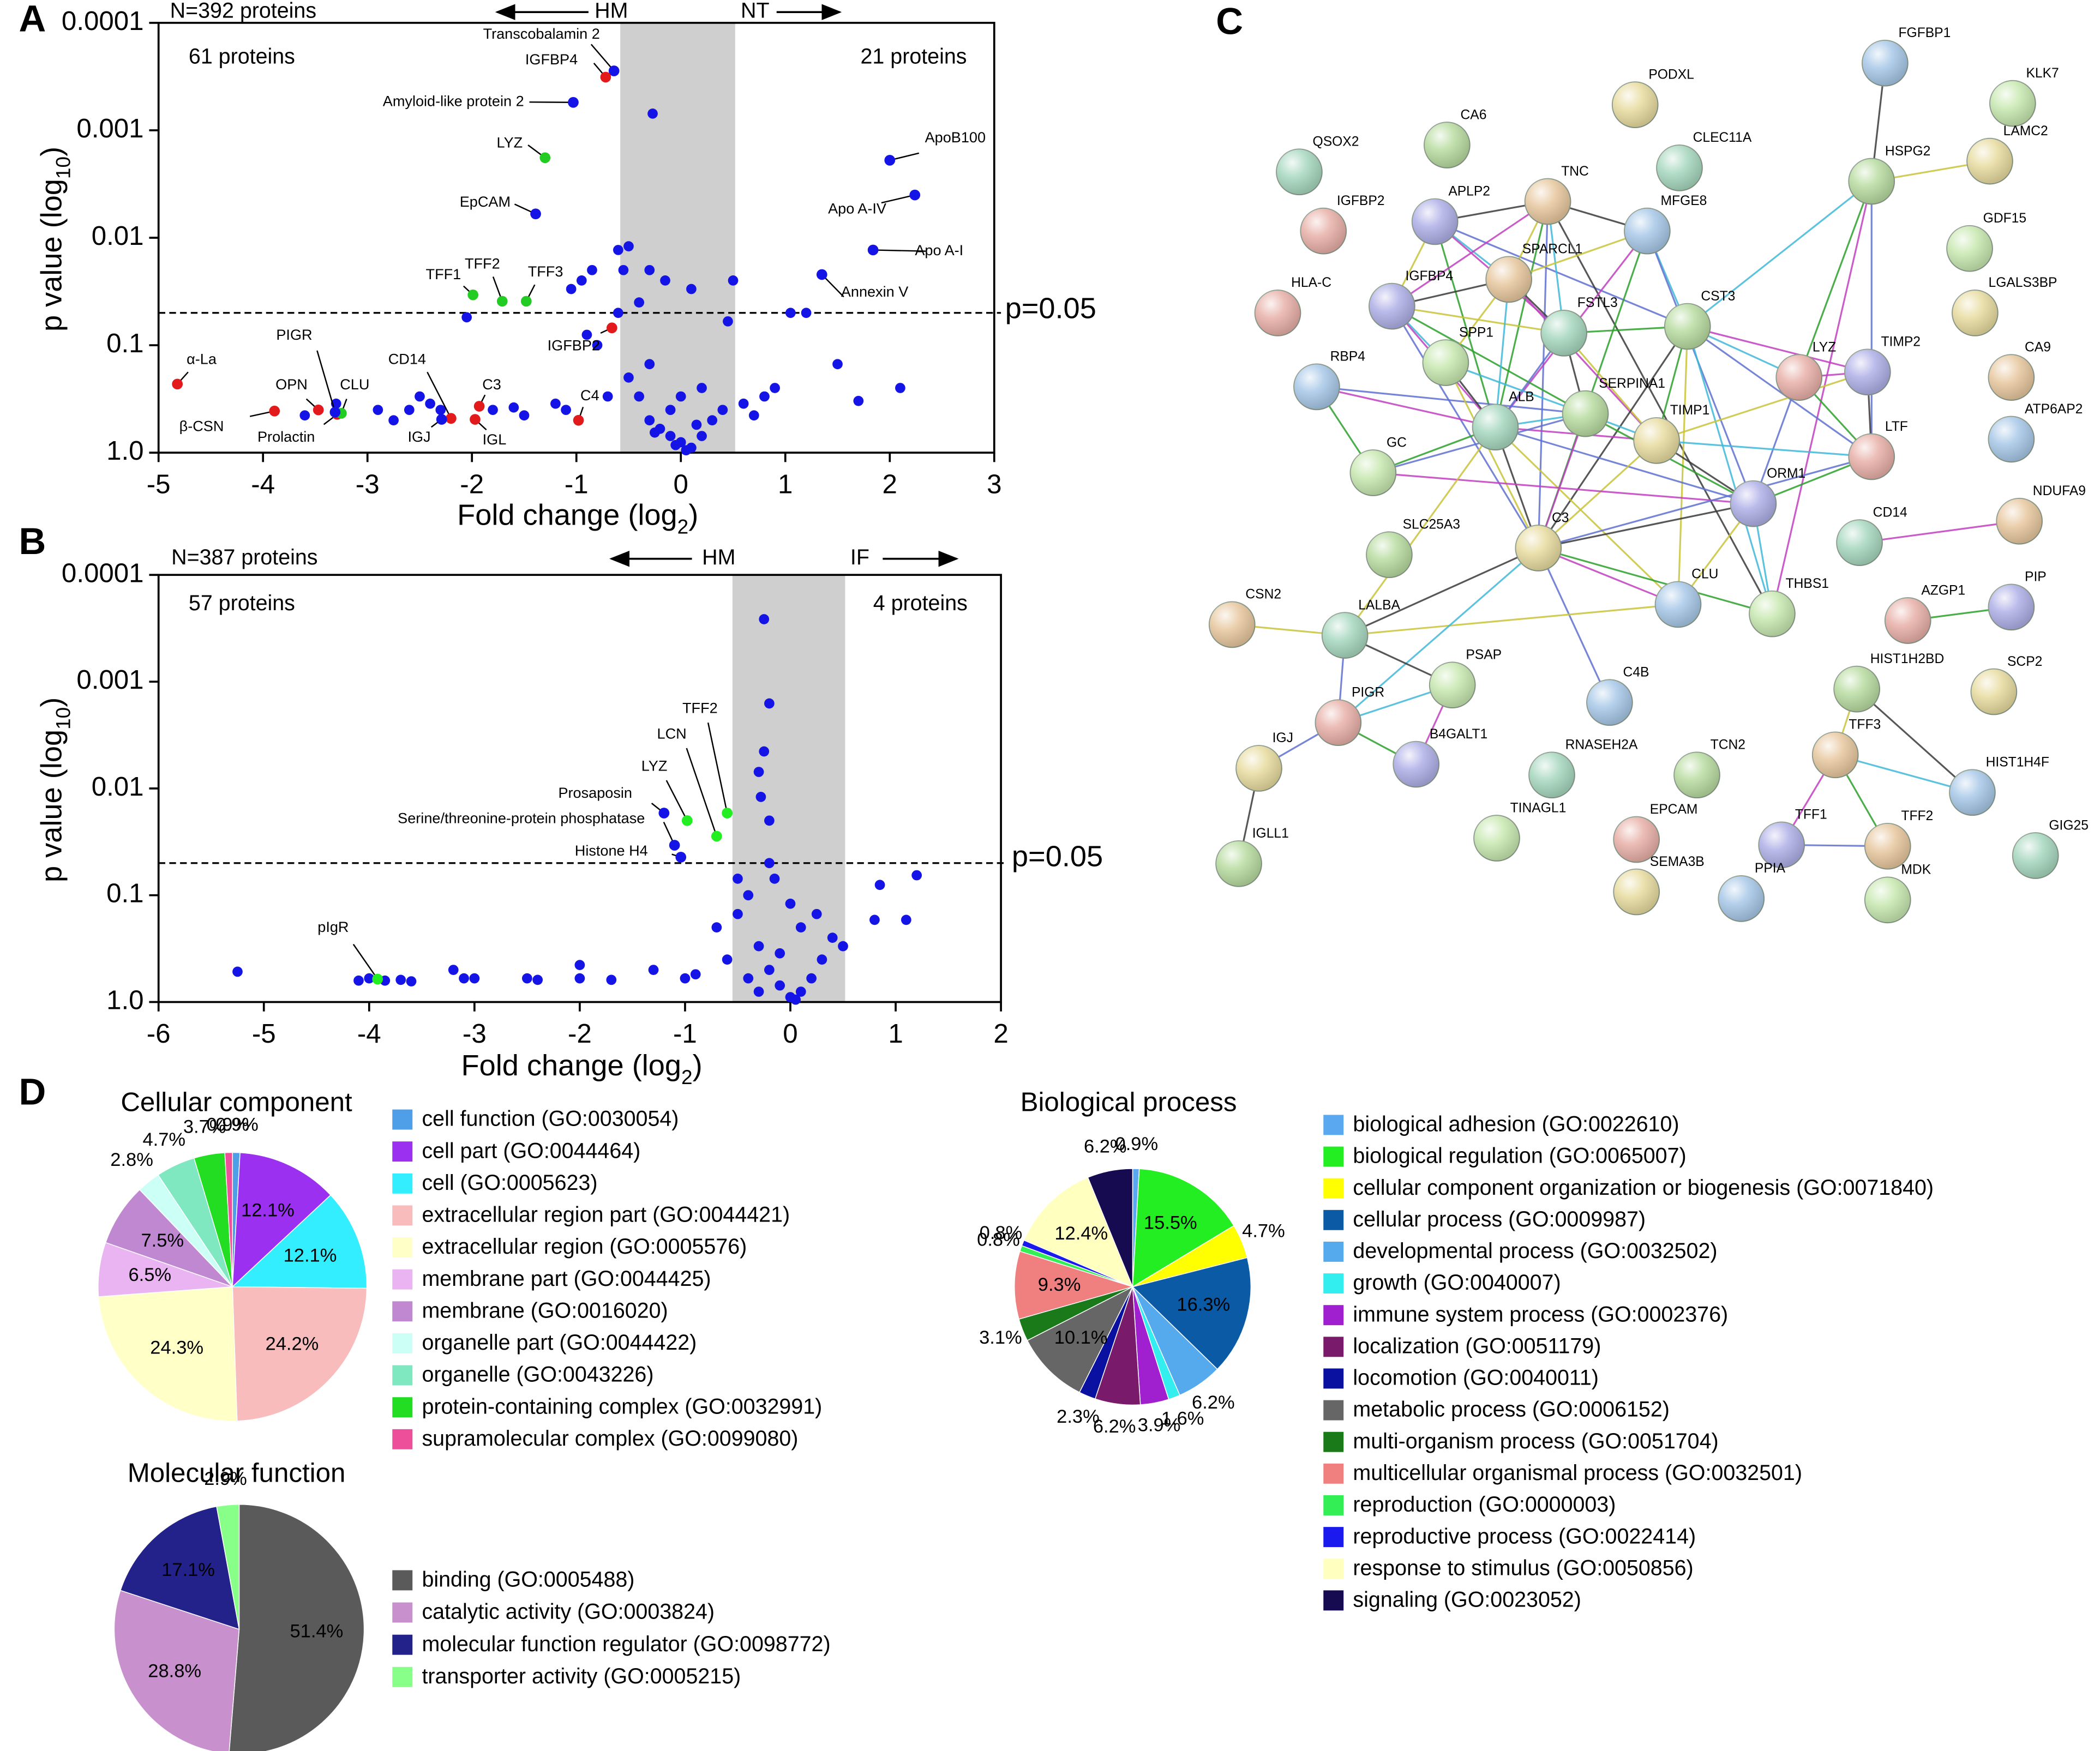 The height and width of the screenshot is (1751, 2100). What do you see at coordinates (1476, 332) in the screenshot?
I see `node-label: SPP1` at bounding box center [1476, 332].